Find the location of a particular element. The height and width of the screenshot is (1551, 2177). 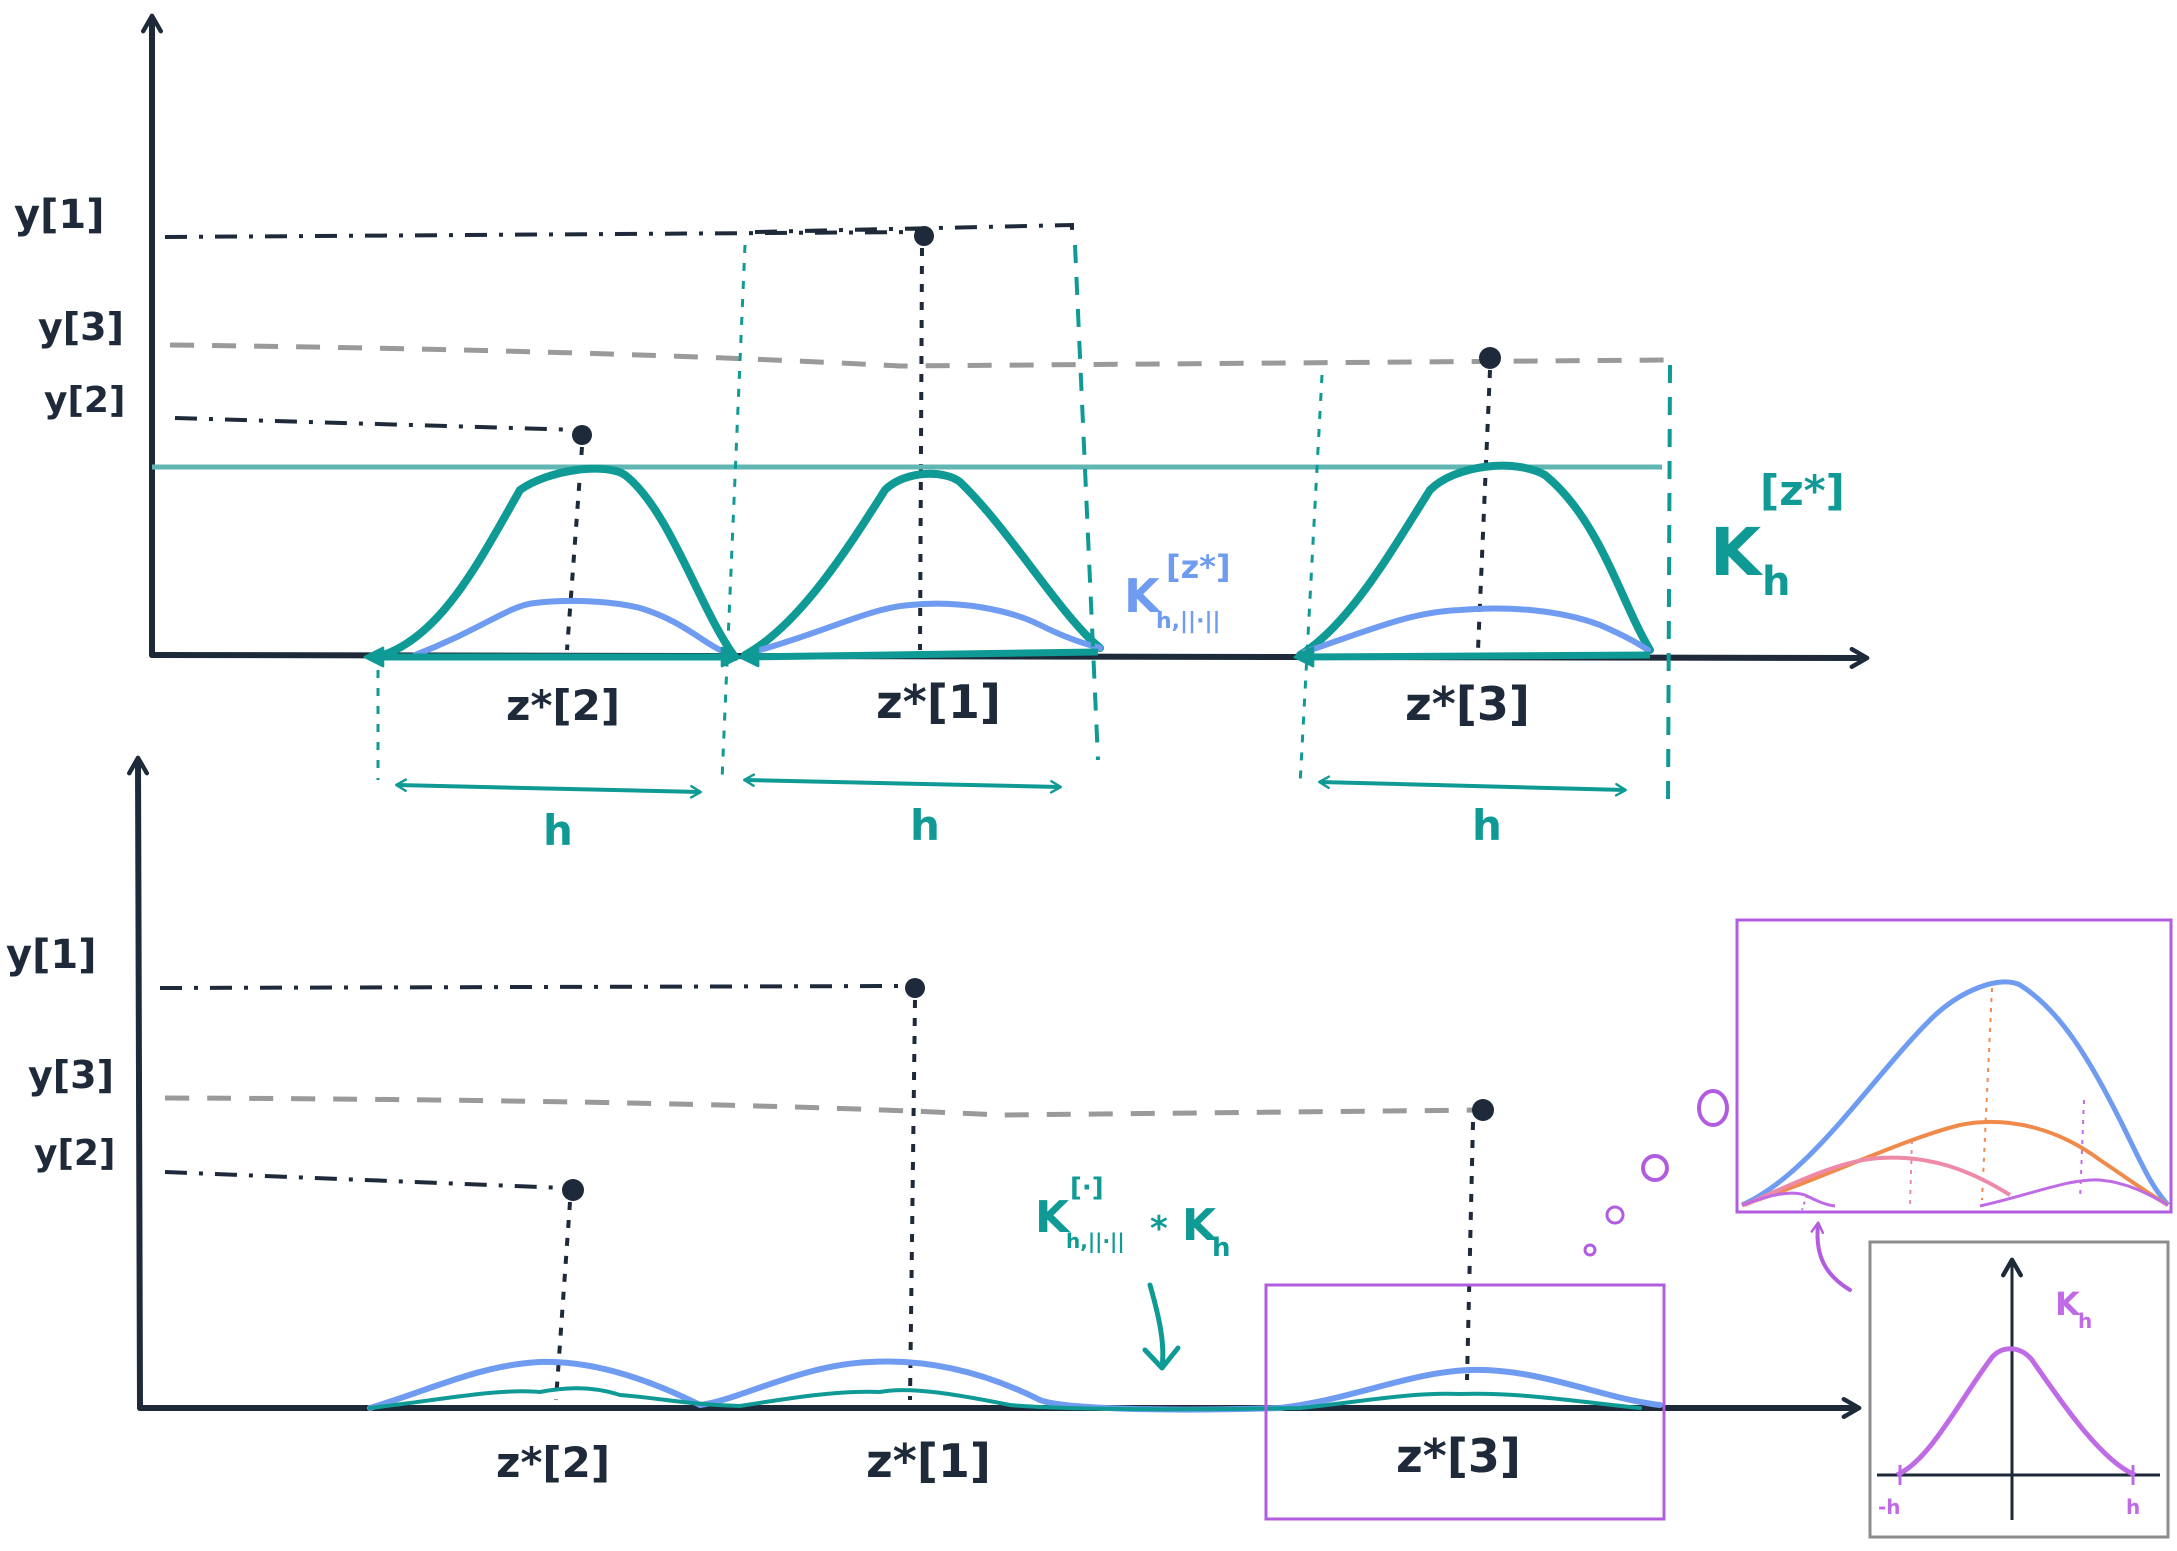

kernel-inset-curve is located at coordinates (2016, 1412).